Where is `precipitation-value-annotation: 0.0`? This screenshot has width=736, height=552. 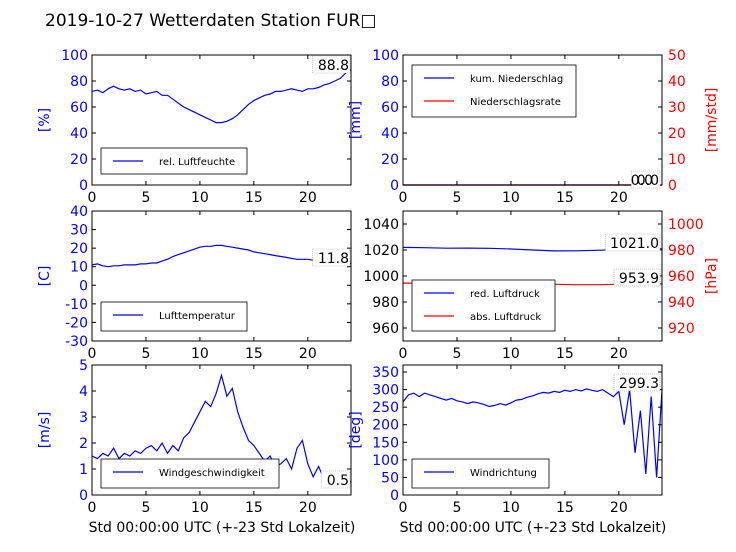 precipitation-value-annotation: 0.0 is located at coordinates (642, 181).